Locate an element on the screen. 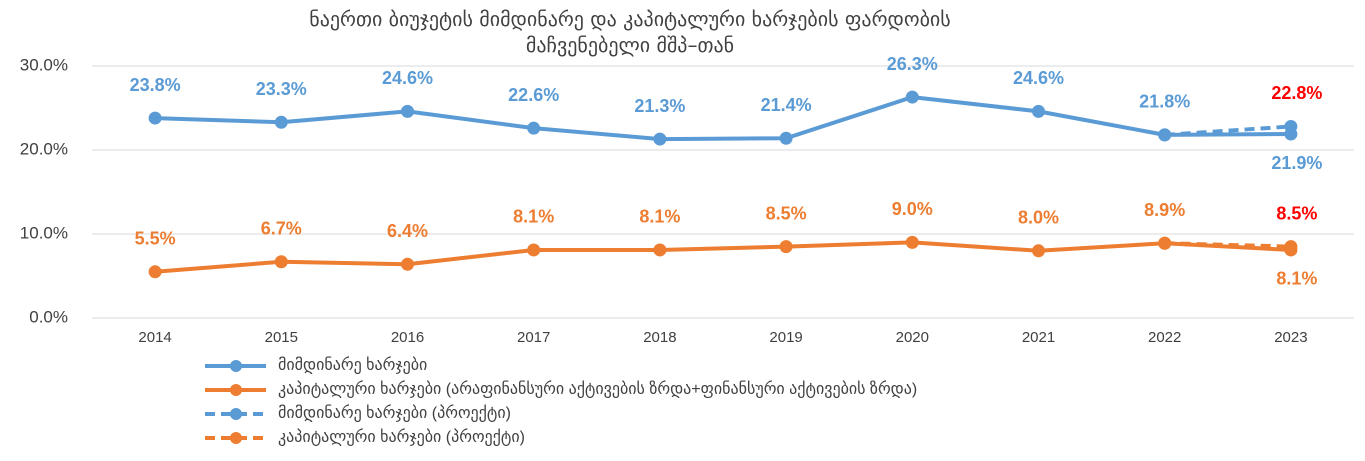 The width and height of the screenshot is (1365, 461). y-tick-label: 10.0% is located at coordinates (44, 232).